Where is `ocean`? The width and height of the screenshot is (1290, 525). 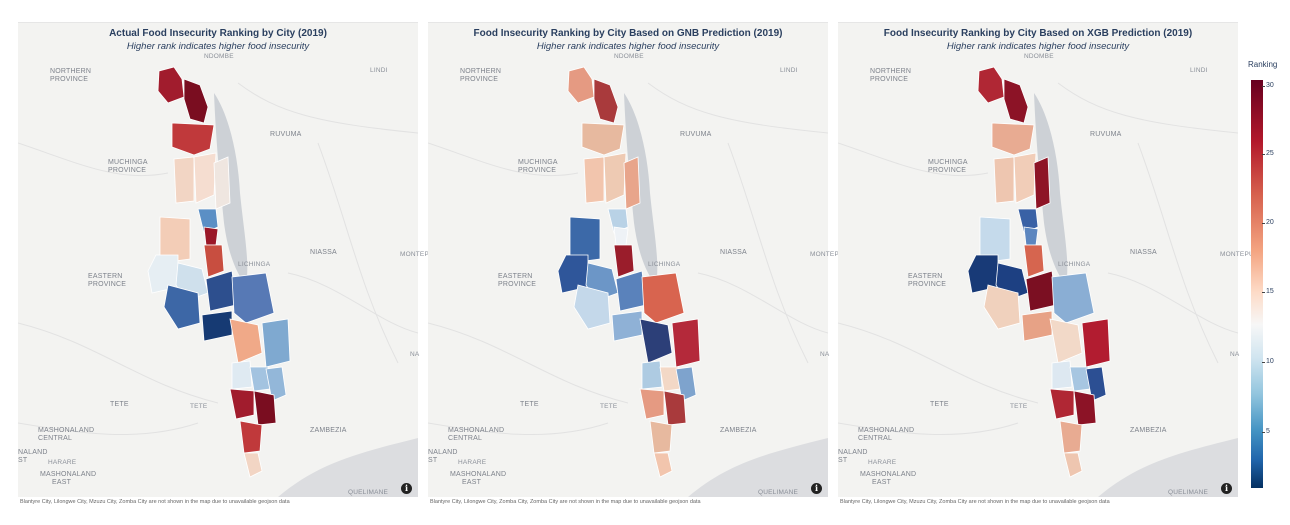 ocean is located at coordinates (758, 467).